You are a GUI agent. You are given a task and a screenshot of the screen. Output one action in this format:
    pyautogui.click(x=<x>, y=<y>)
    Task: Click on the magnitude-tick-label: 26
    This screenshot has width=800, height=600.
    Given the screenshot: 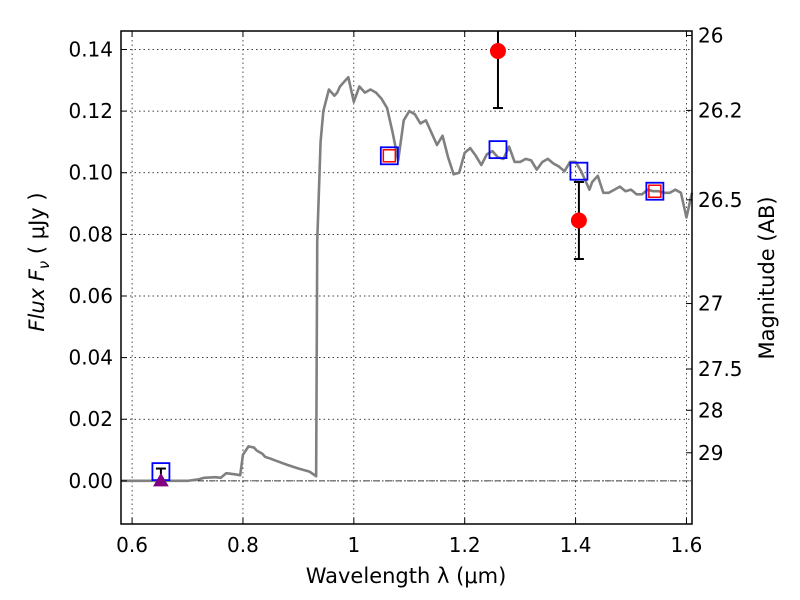 What is the action you would take?
    pyautogui.click(x=710, y=35)
    